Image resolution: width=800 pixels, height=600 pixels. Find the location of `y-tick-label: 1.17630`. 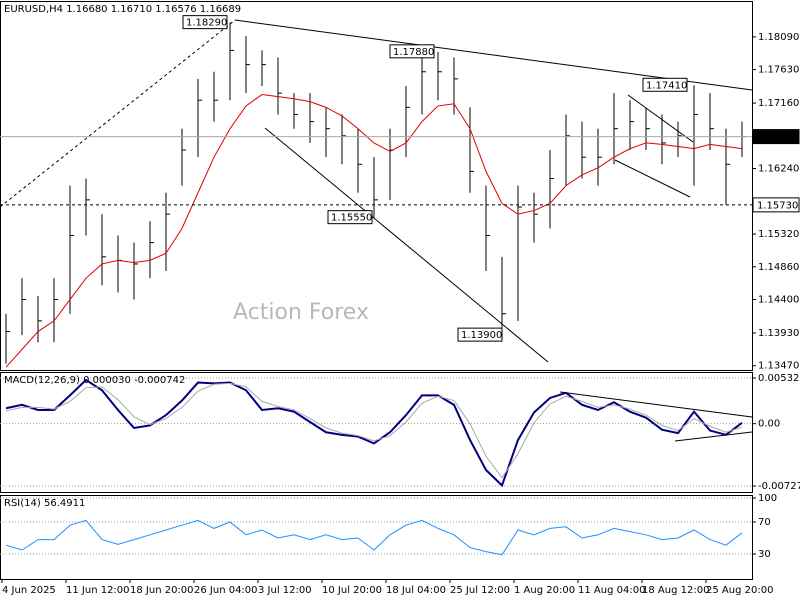

y-tick-label: 1.17630 is located at coordinates (778, 70).